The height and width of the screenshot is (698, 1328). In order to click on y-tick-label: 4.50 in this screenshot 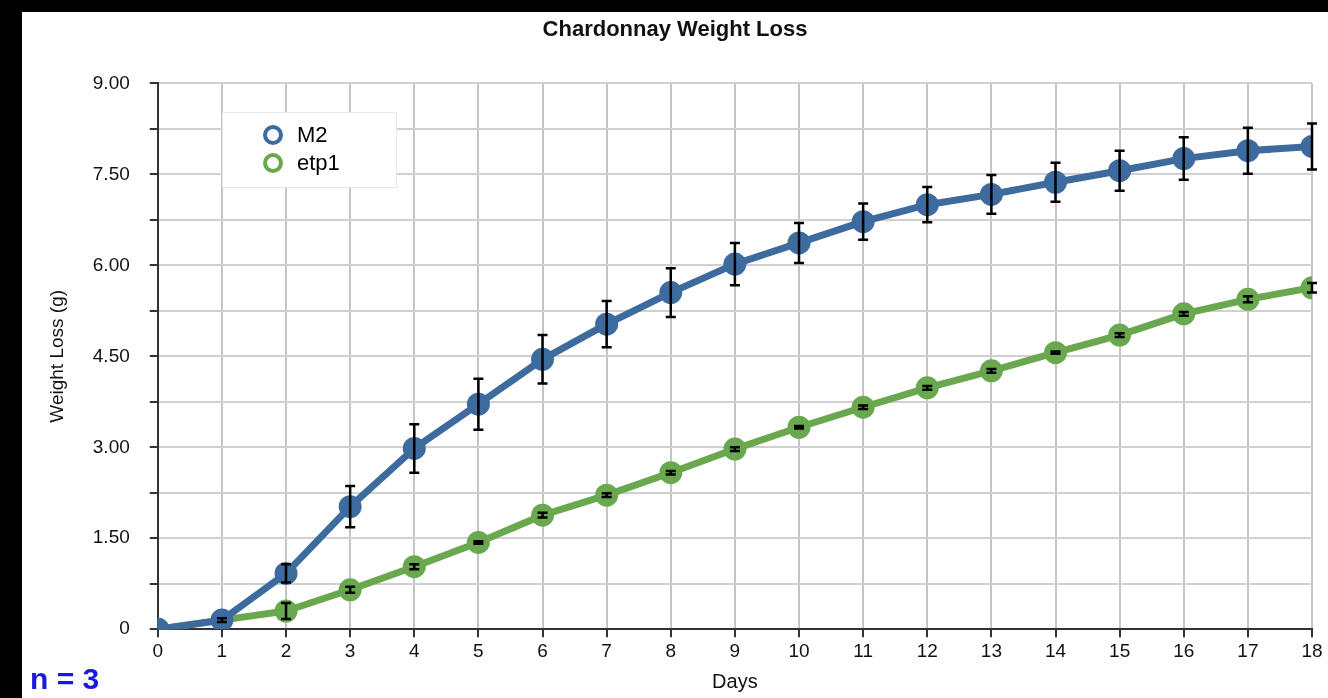, I will do `click(111, 355)`.